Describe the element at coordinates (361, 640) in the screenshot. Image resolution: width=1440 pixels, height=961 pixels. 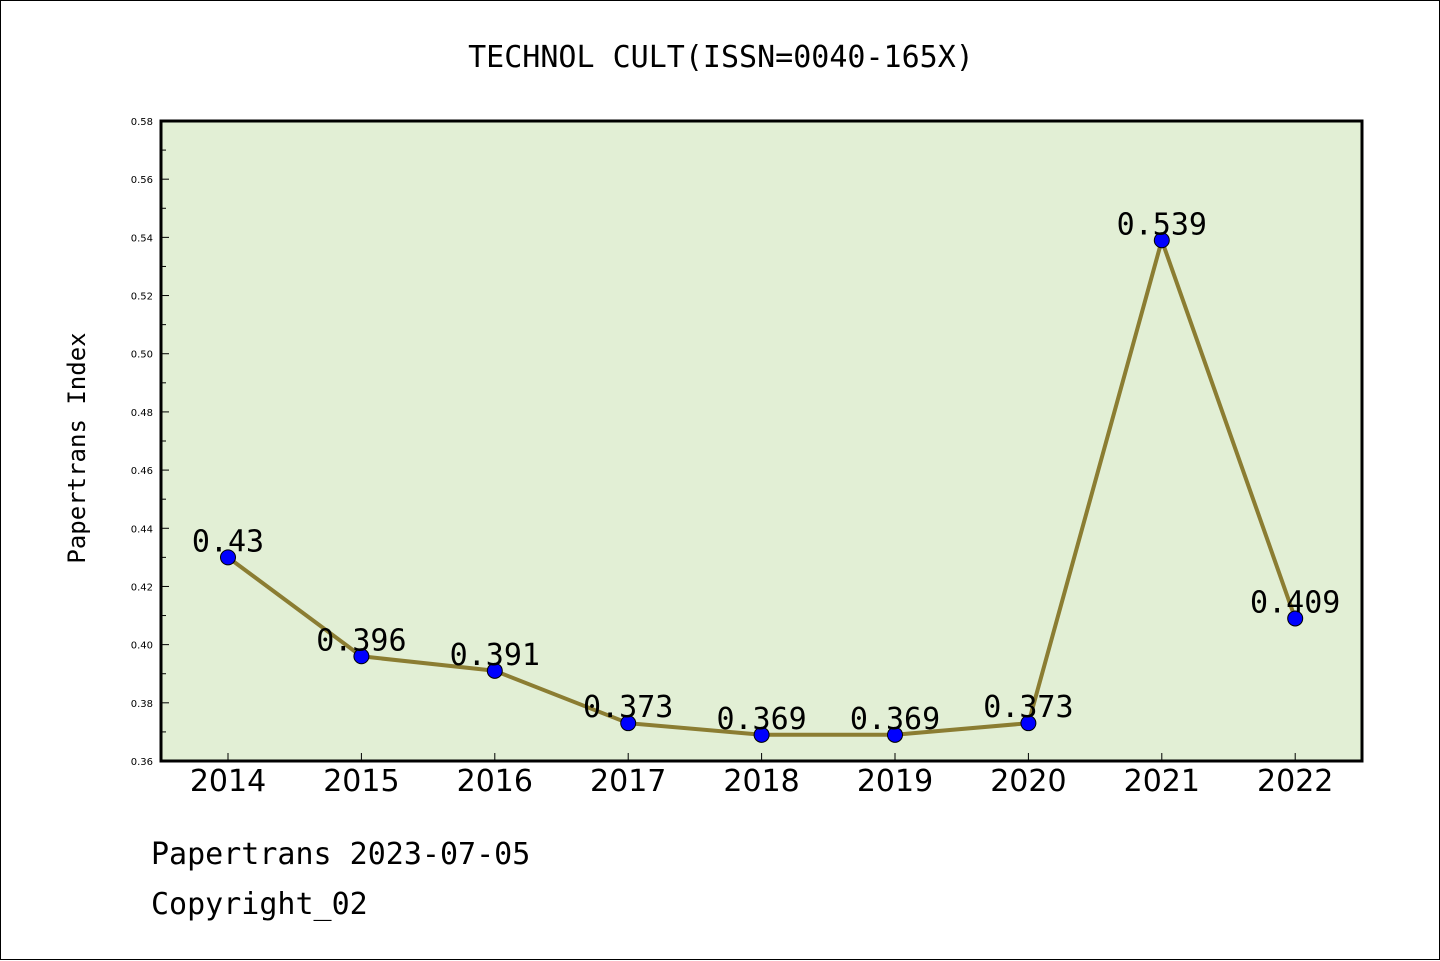
I see `data-label: 0.396` at that location.